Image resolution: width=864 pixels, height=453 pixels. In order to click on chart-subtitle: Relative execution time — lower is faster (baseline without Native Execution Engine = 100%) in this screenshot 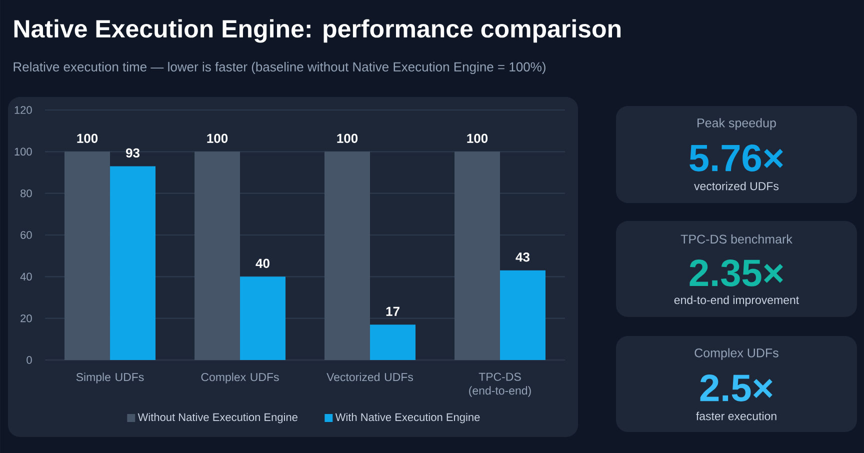, I will do `click(280, 68)`.